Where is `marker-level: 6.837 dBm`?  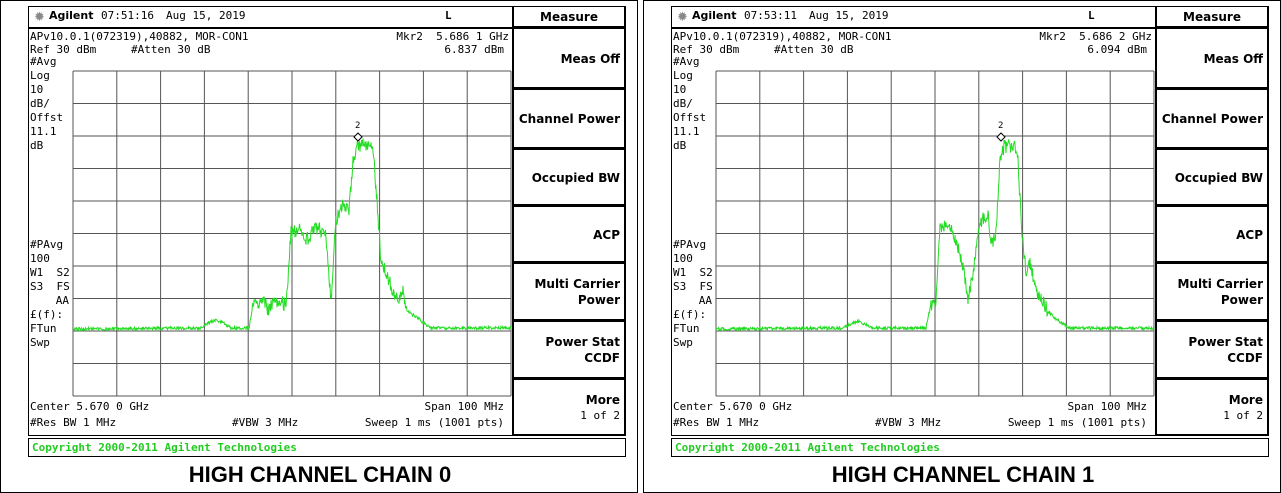
marker-level: 6.837 dBm is located at coordinates (474, 49).